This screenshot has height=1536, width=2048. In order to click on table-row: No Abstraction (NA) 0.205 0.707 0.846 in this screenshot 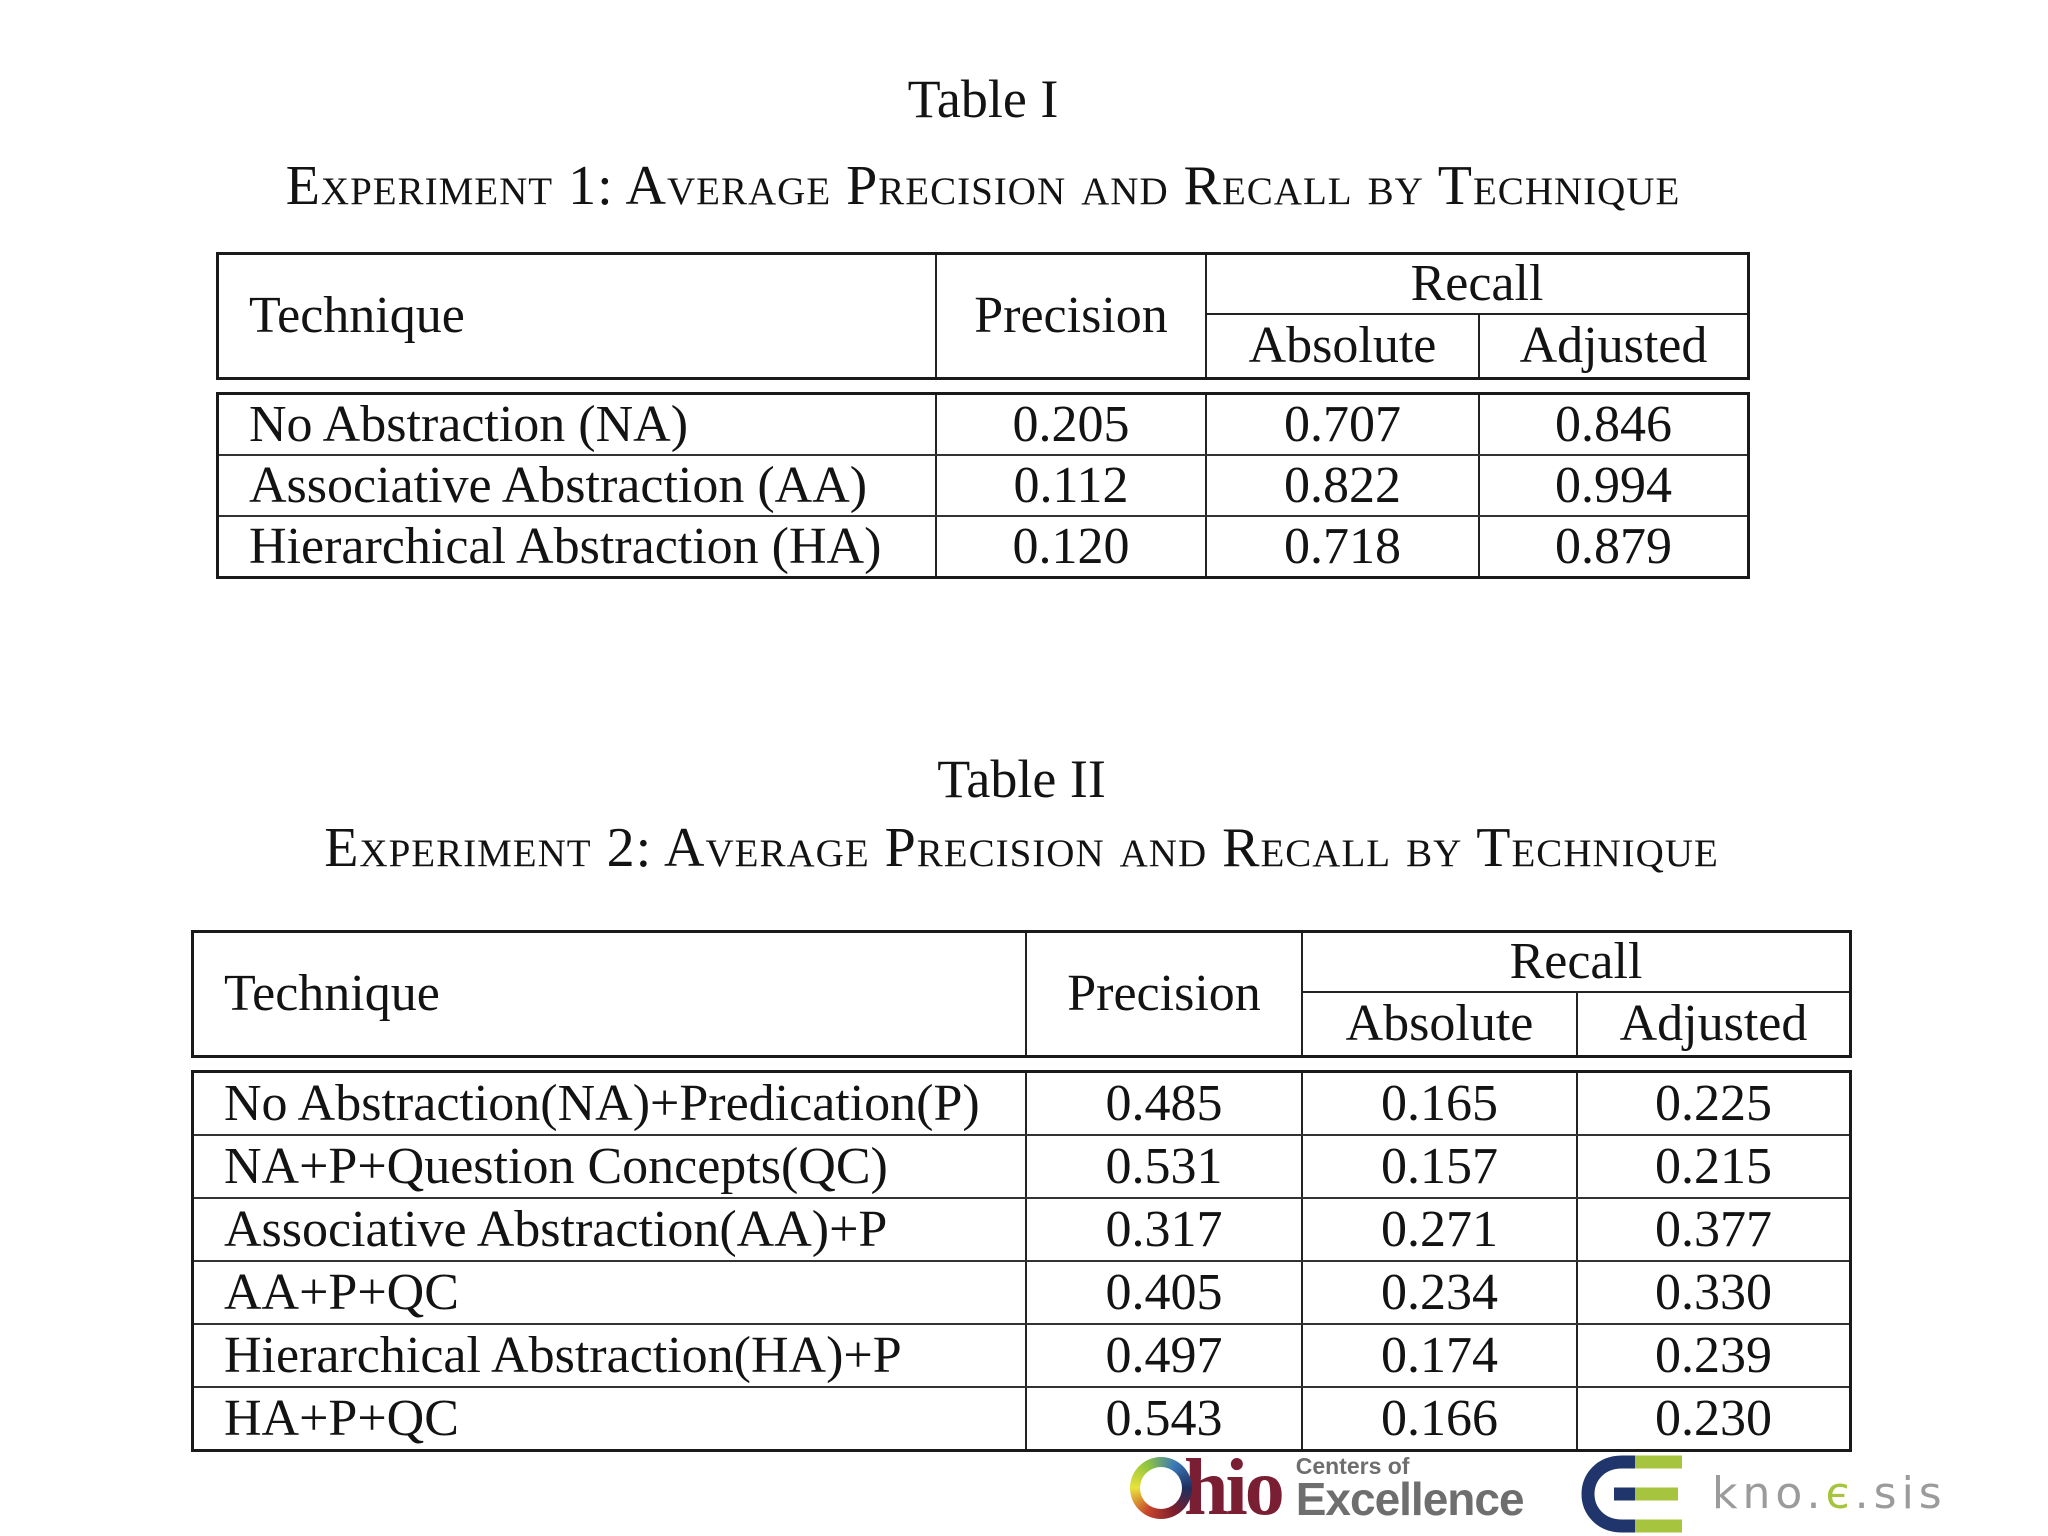, I will do `click(983, 424)`.